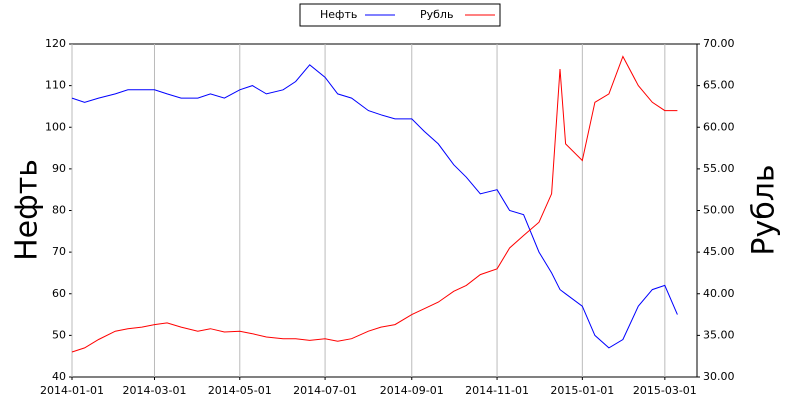  I want to click on y2-tick-label: 65.00, so click(719, 85).